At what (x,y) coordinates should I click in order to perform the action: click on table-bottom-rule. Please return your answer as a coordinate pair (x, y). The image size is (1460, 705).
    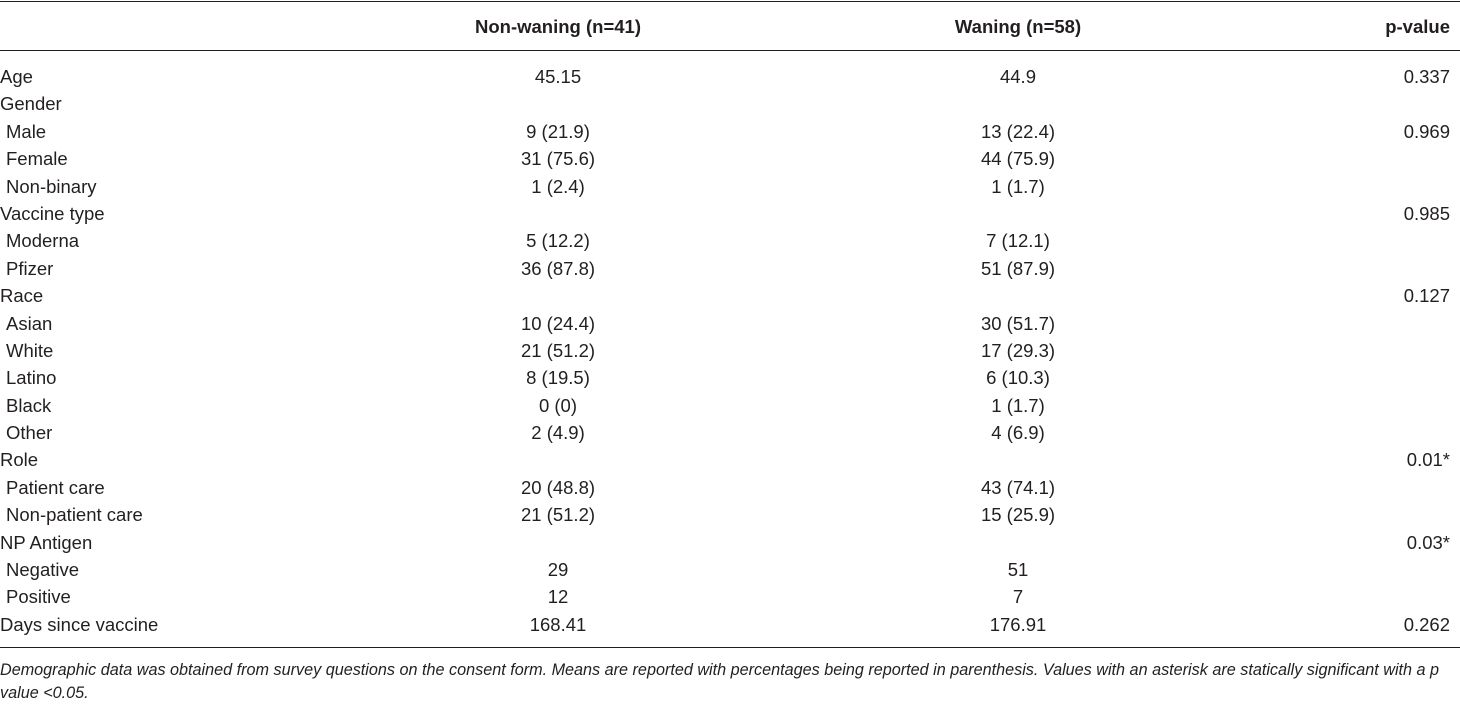
    Looking at the image, I should click on (730, 647).